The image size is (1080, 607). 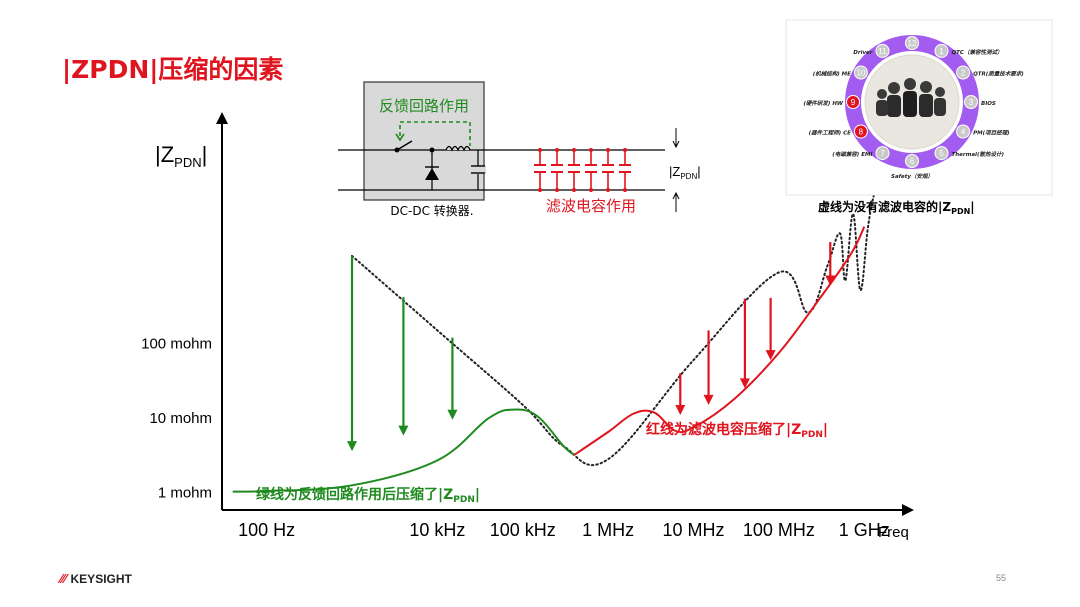 What do you see at coordinates (963, 132) in the screenshot?
I see `org-node-number: 4` at bounding box center [963, 132].